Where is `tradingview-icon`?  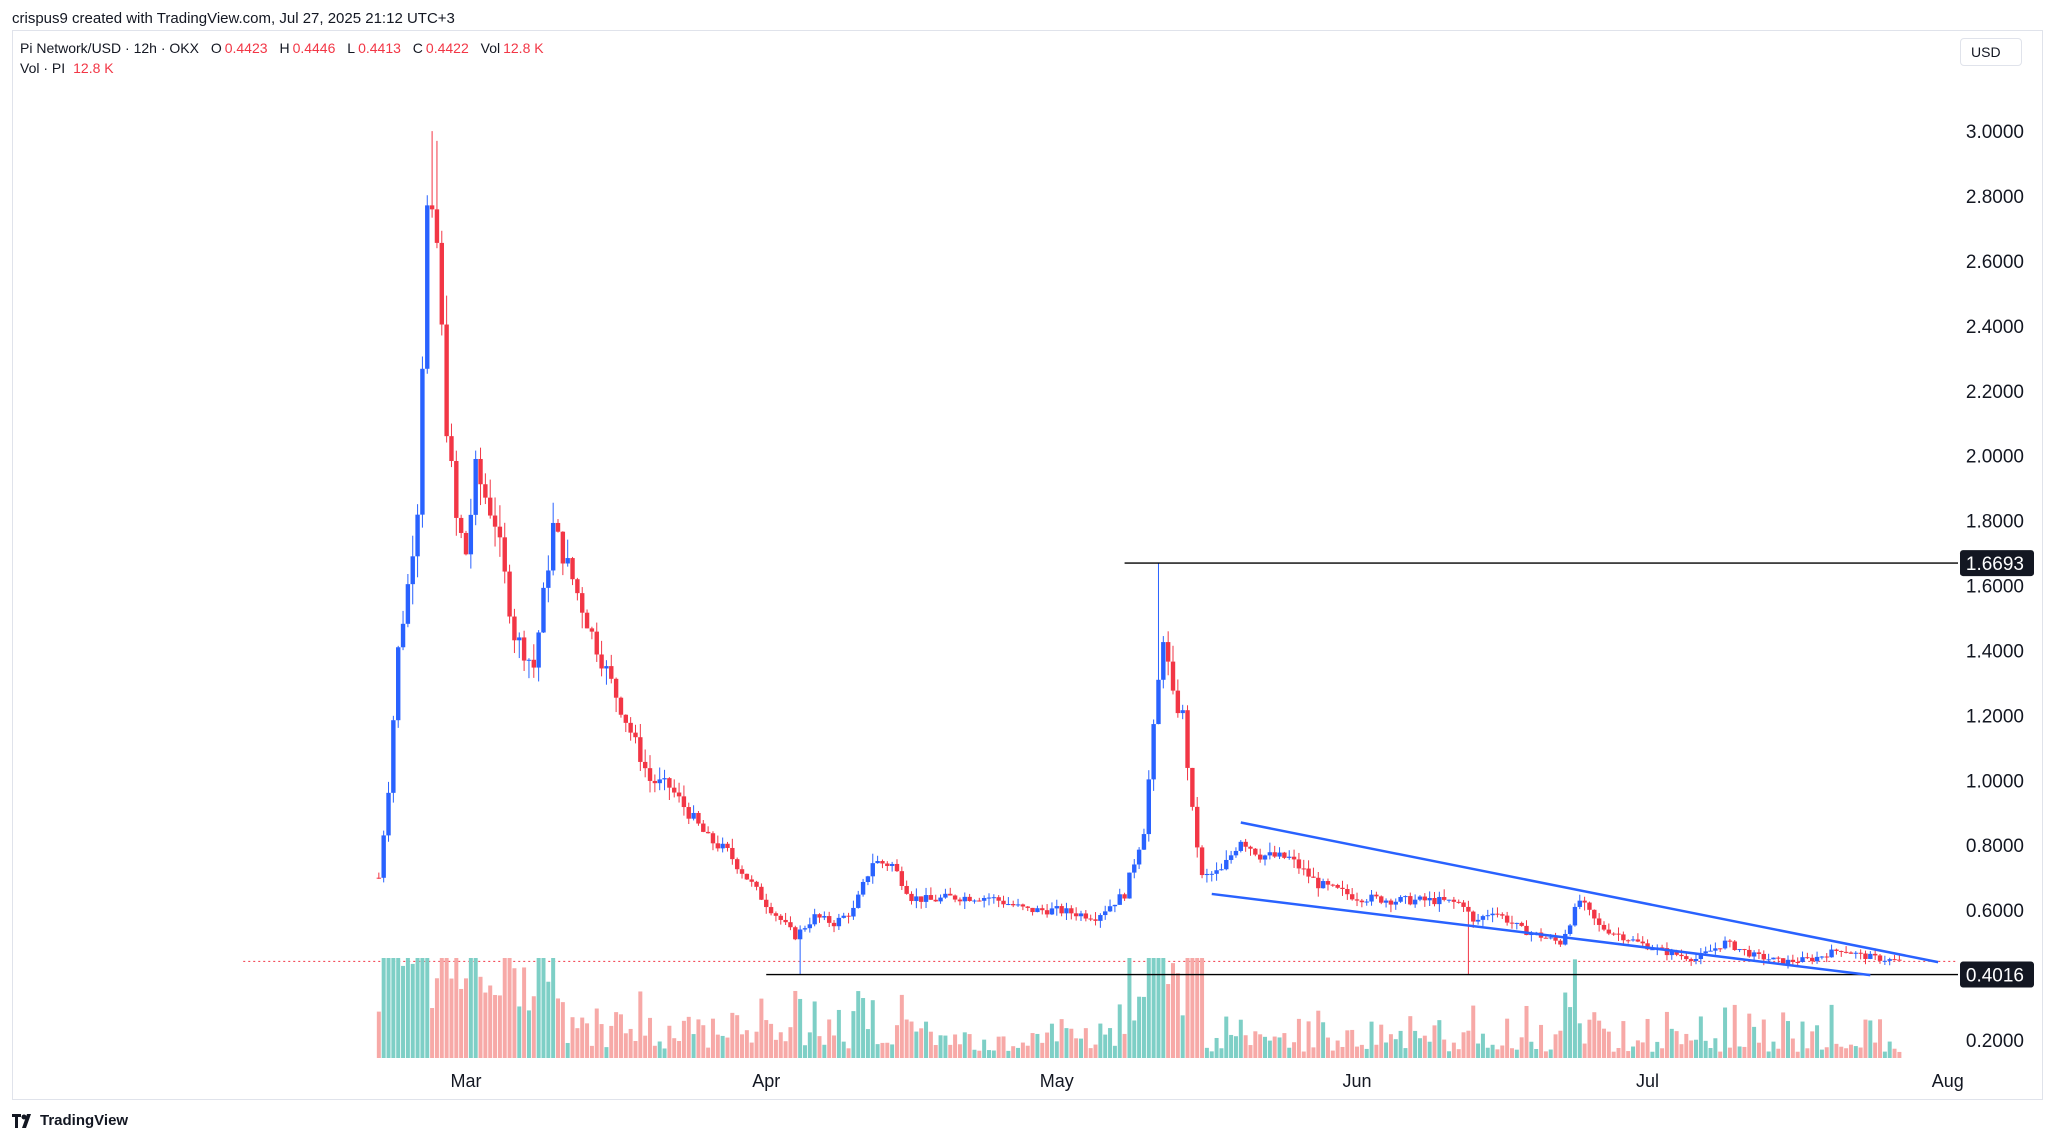 tradingview-icon is located at coordinates (21, 1120).